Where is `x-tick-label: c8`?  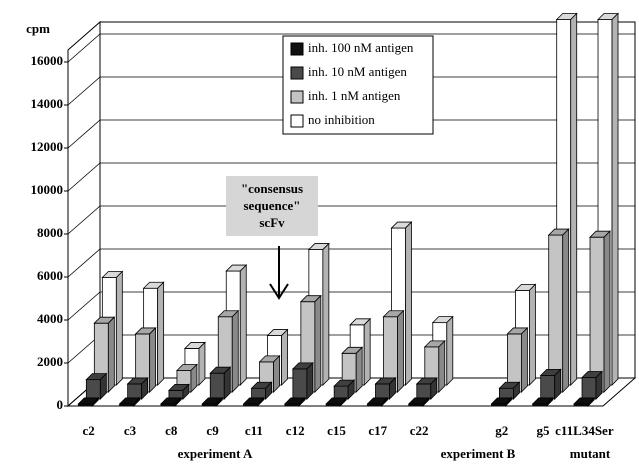
x-tick-label: c8 is located at coordinates (171, 430).